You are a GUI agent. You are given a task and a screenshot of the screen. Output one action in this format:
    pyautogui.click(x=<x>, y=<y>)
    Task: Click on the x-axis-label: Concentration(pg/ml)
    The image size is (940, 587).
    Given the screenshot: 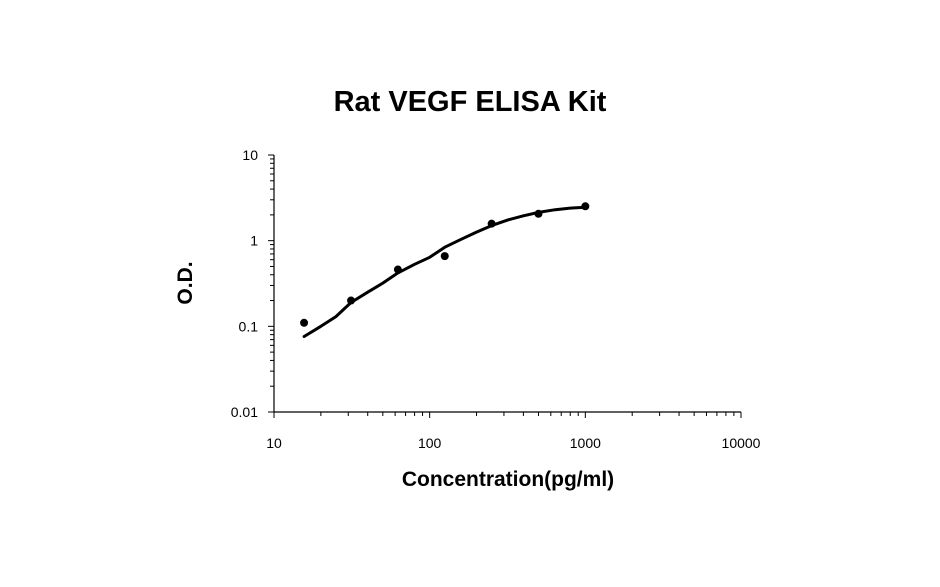 What is the action you would take?
    pyautogui.click(x=508, y=479)
    